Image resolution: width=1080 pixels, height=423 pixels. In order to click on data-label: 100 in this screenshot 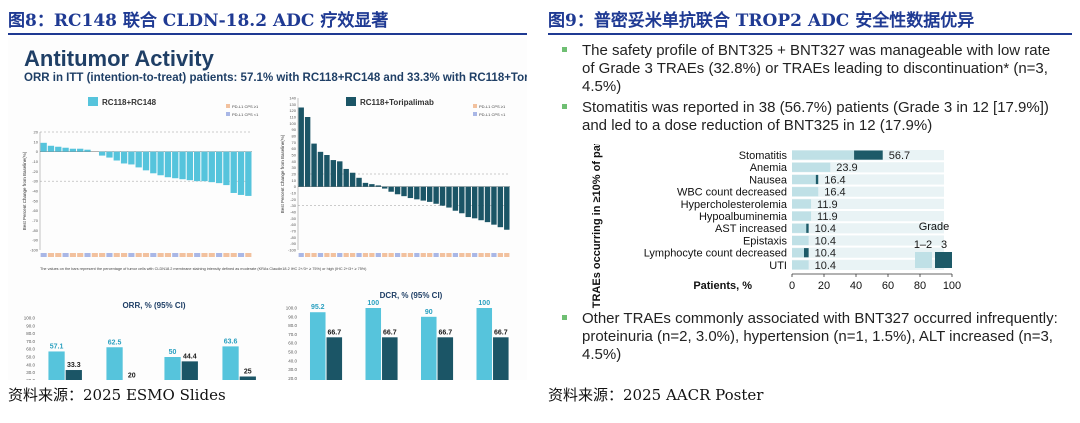, I will do `click(484, 303)`.